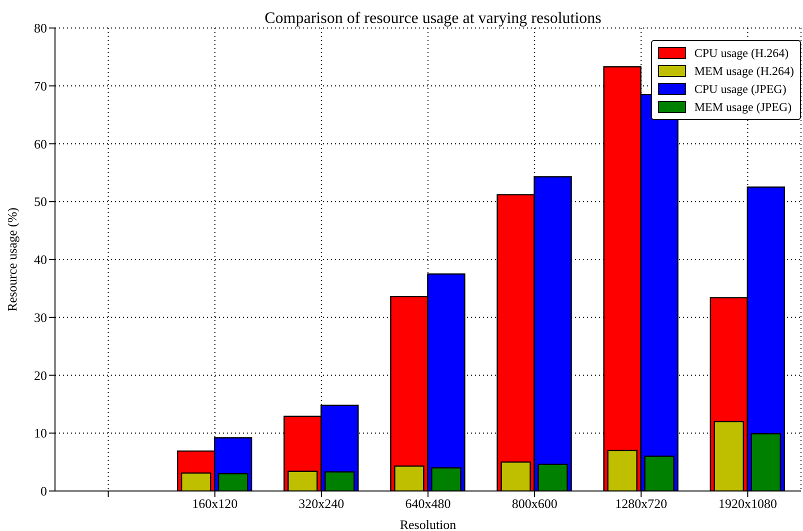 Image resolution: width=803 pixels, height=531 pixels. Describe the element at coordinates (641, 504) in the screenshot. I see `x-tick-label: 1280x720` at that location.